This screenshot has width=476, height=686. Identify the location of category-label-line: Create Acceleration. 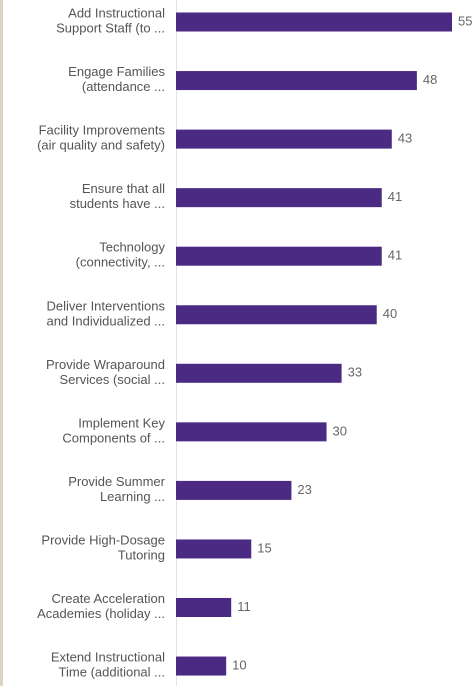
(108, 598).